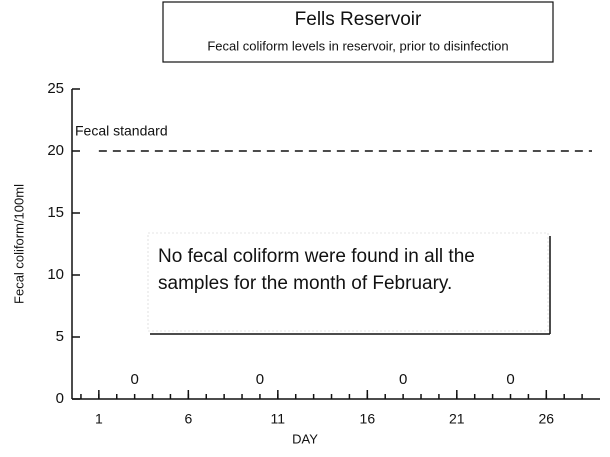 The image size is (610, 457). I want to click on x-tick-label: 6, so click(188, 419).